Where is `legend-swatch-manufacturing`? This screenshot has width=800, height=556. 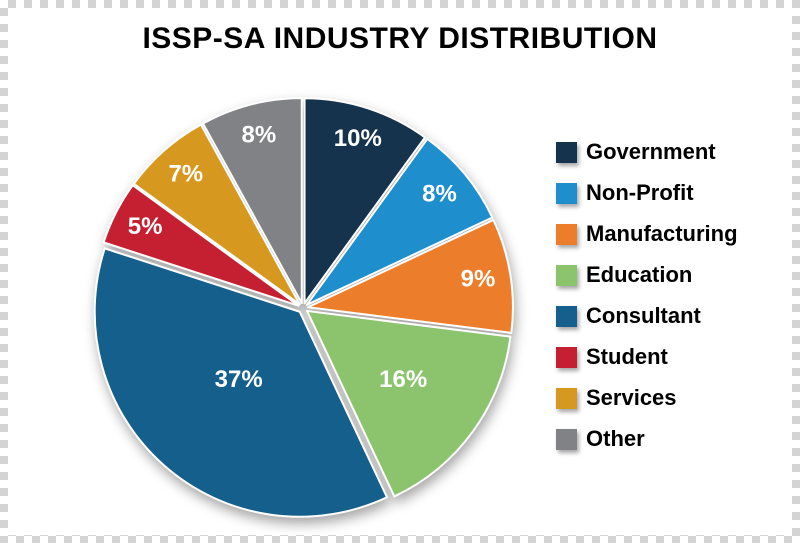
legend-swatch-manufacturing is located at coordinates (566, 234).